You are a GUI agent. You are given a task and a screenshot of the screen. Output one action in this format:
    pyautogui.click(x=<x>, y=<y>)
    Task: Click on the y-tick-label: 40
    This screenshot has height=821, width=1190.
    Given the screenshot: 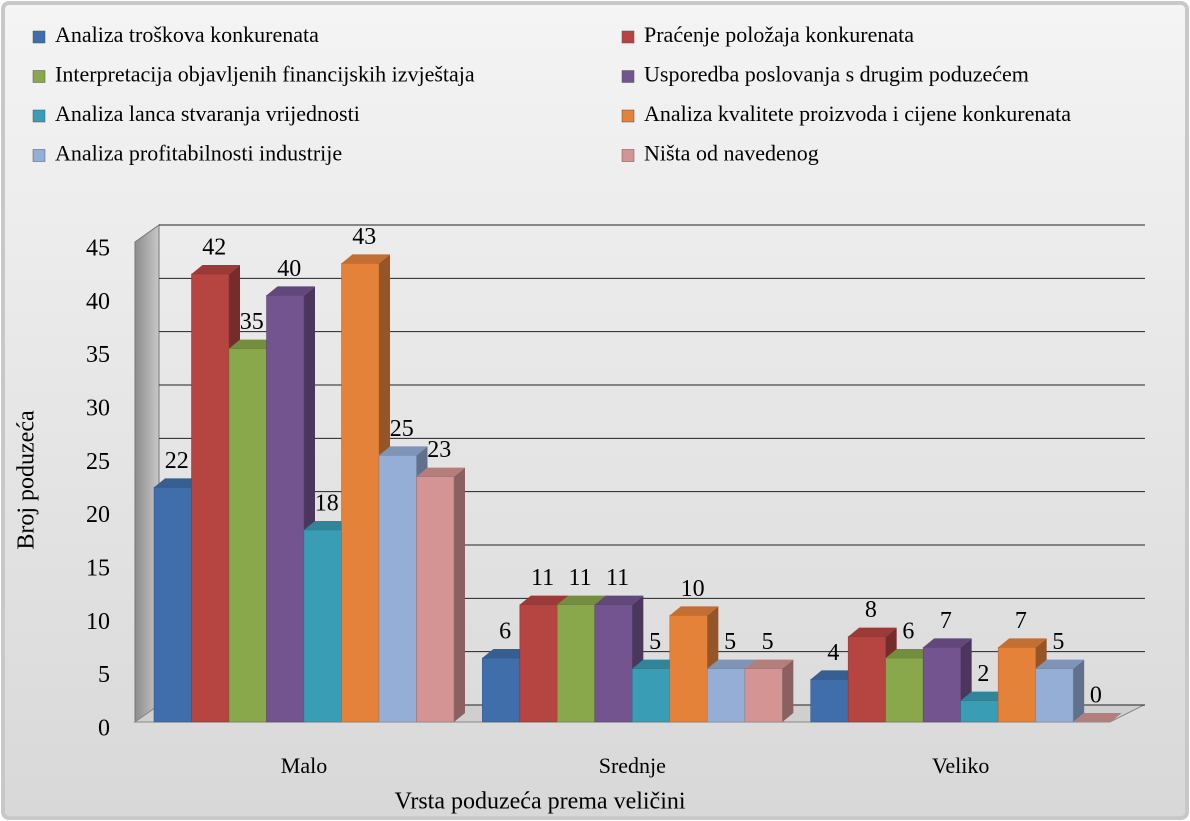 What is the action you would take?
    pyautogui.click(x=98, y=302)
    